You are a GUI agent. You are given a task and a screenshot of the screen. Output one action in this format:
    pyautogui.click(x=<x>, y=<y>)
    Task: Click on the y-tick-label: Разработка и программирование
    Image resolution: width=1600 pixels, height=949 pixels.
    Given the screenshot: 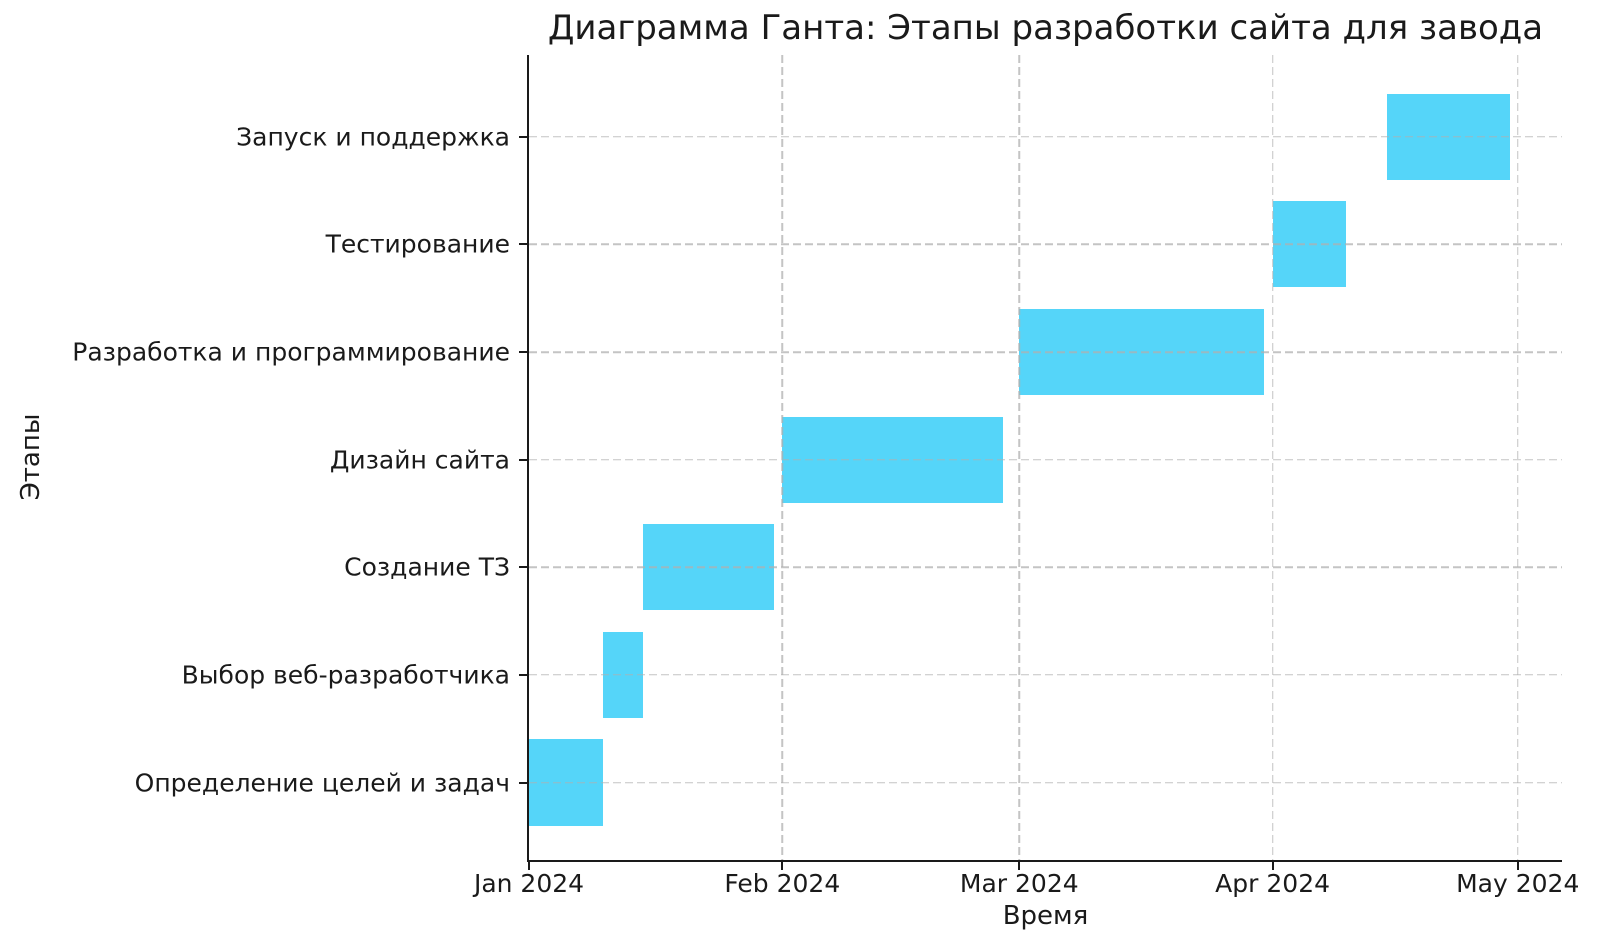 What is the action you would take?
    pyautogui.click(x=291, y=352)
    